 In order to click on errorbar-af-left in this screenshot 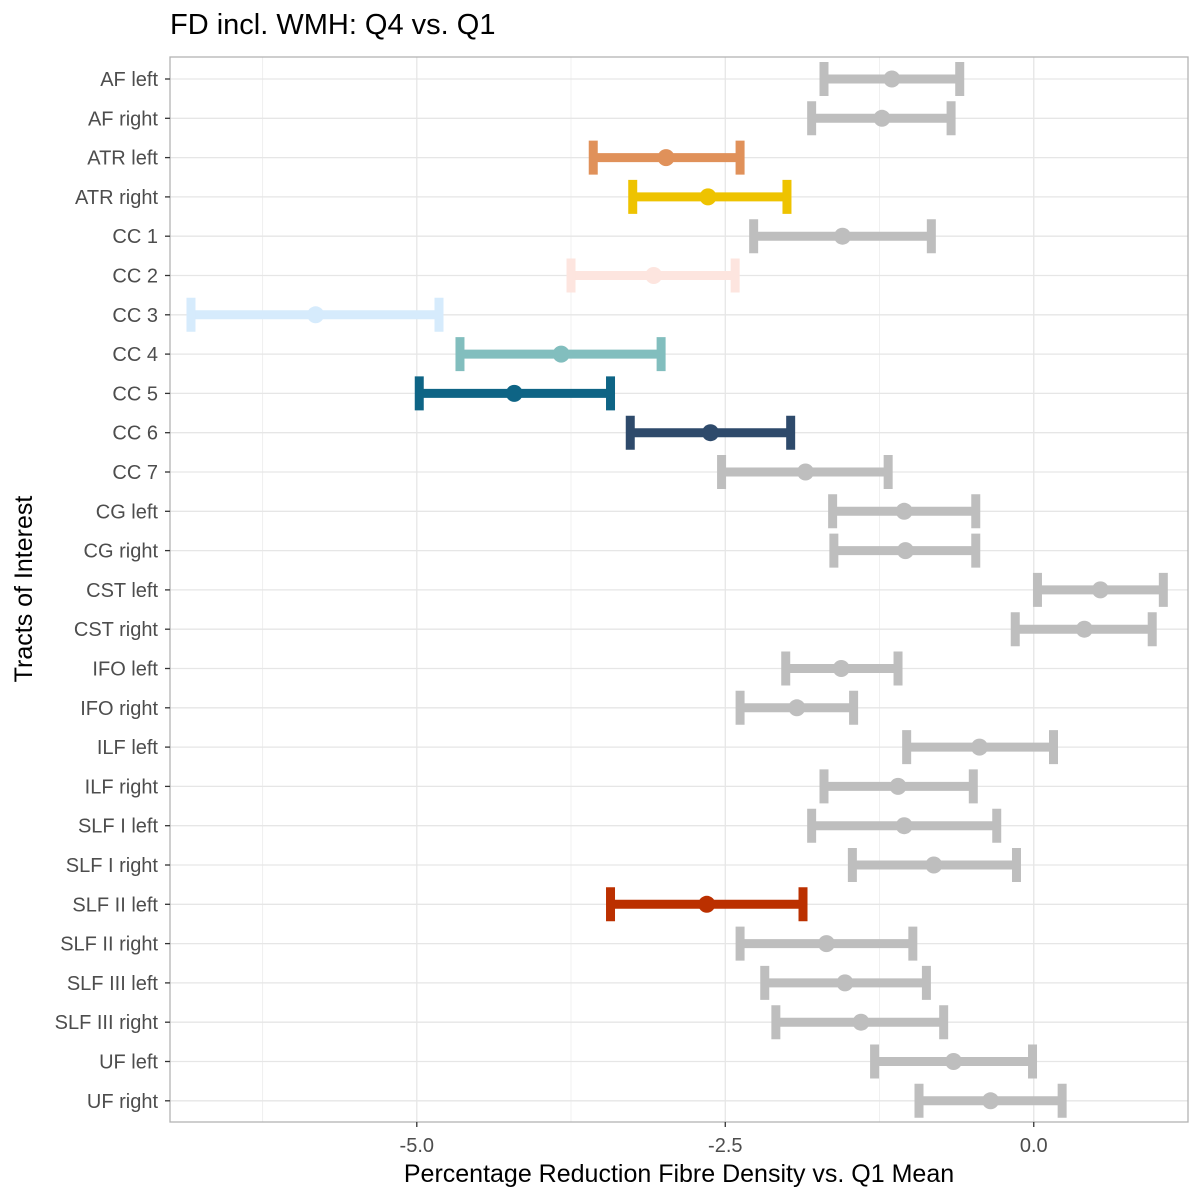, I will do `click(892, 79)`.